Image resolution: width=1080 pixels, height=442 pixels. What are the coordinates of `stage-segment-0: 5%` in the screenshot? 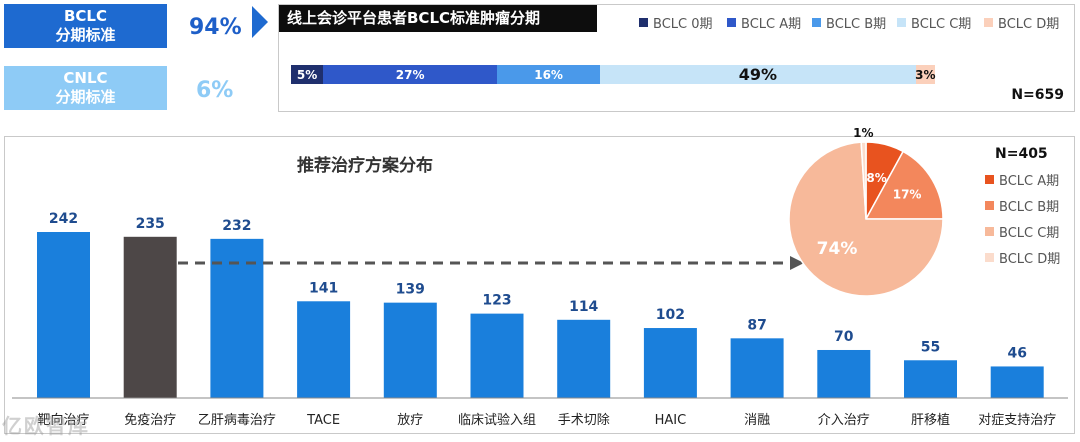 It's located at (307, 74).